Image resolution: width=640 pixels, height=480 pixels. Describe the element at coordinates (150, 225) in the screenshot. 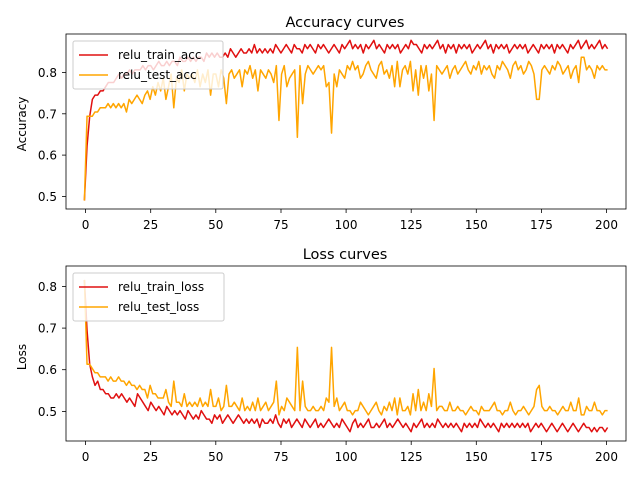

I see `accuracy-xtick-label: 25` at that location.